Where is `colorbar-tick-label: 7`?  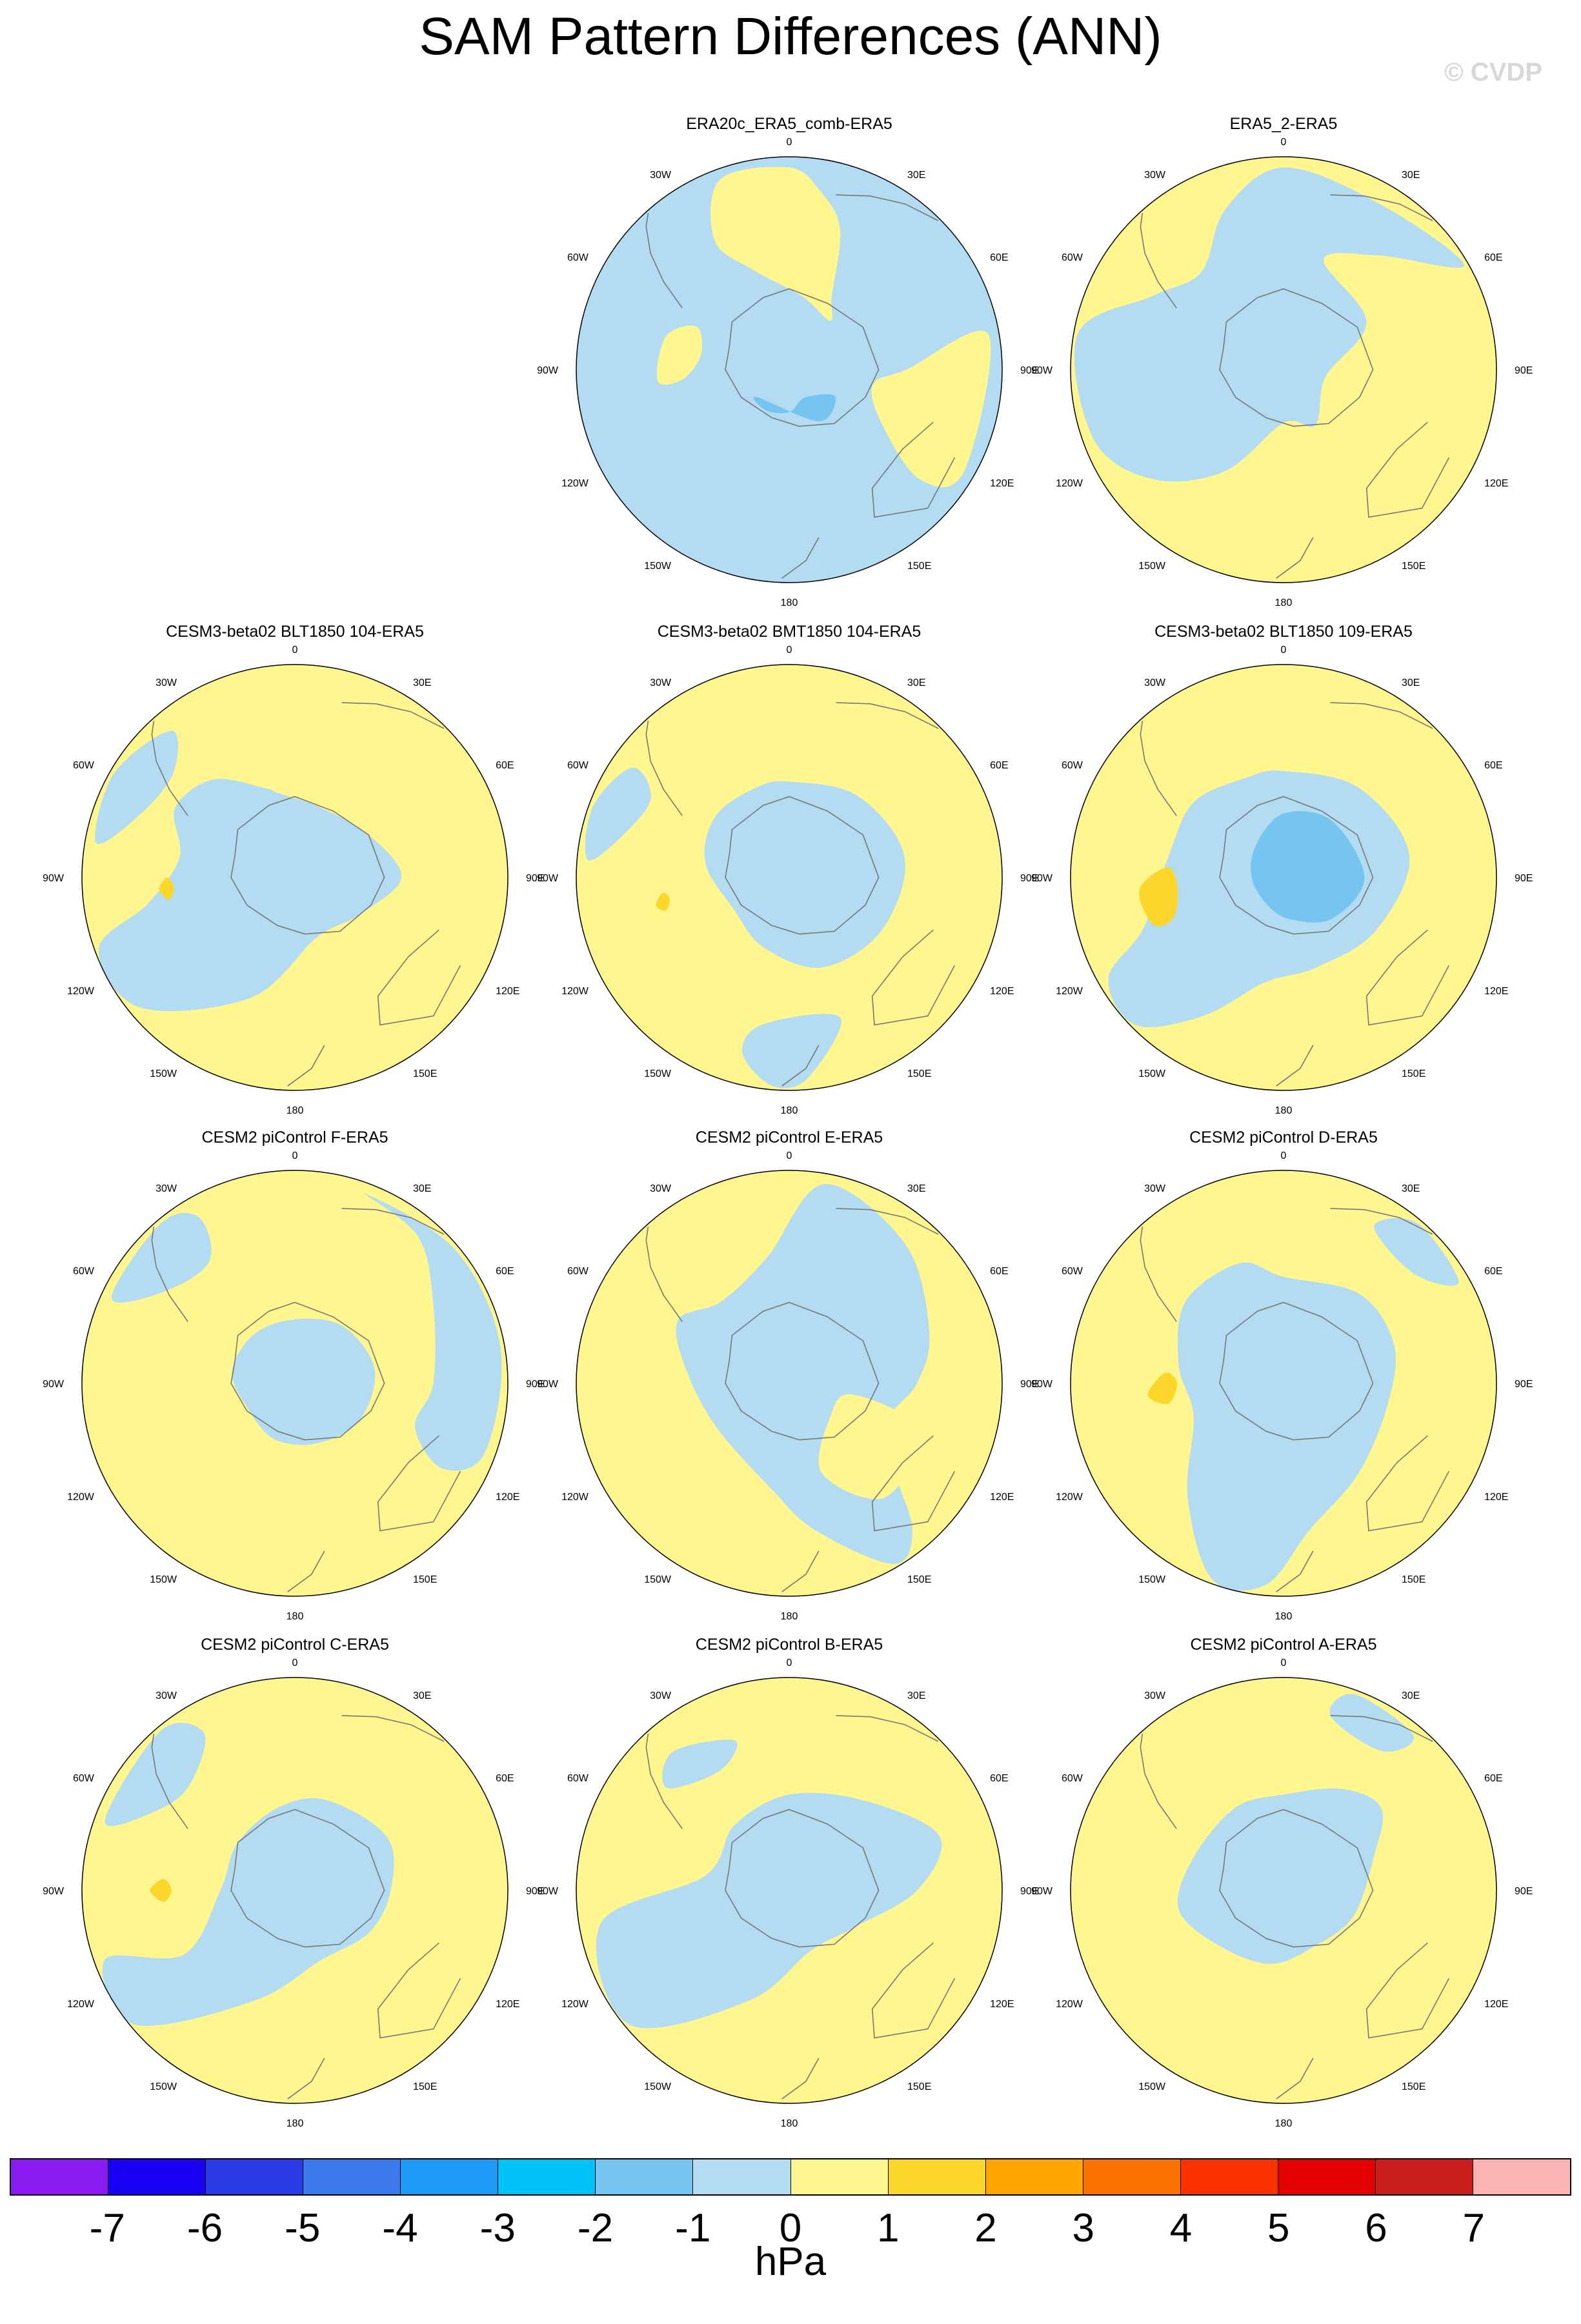 colorbar-tick-label: 7 is located at coordinates (1473, 2228).